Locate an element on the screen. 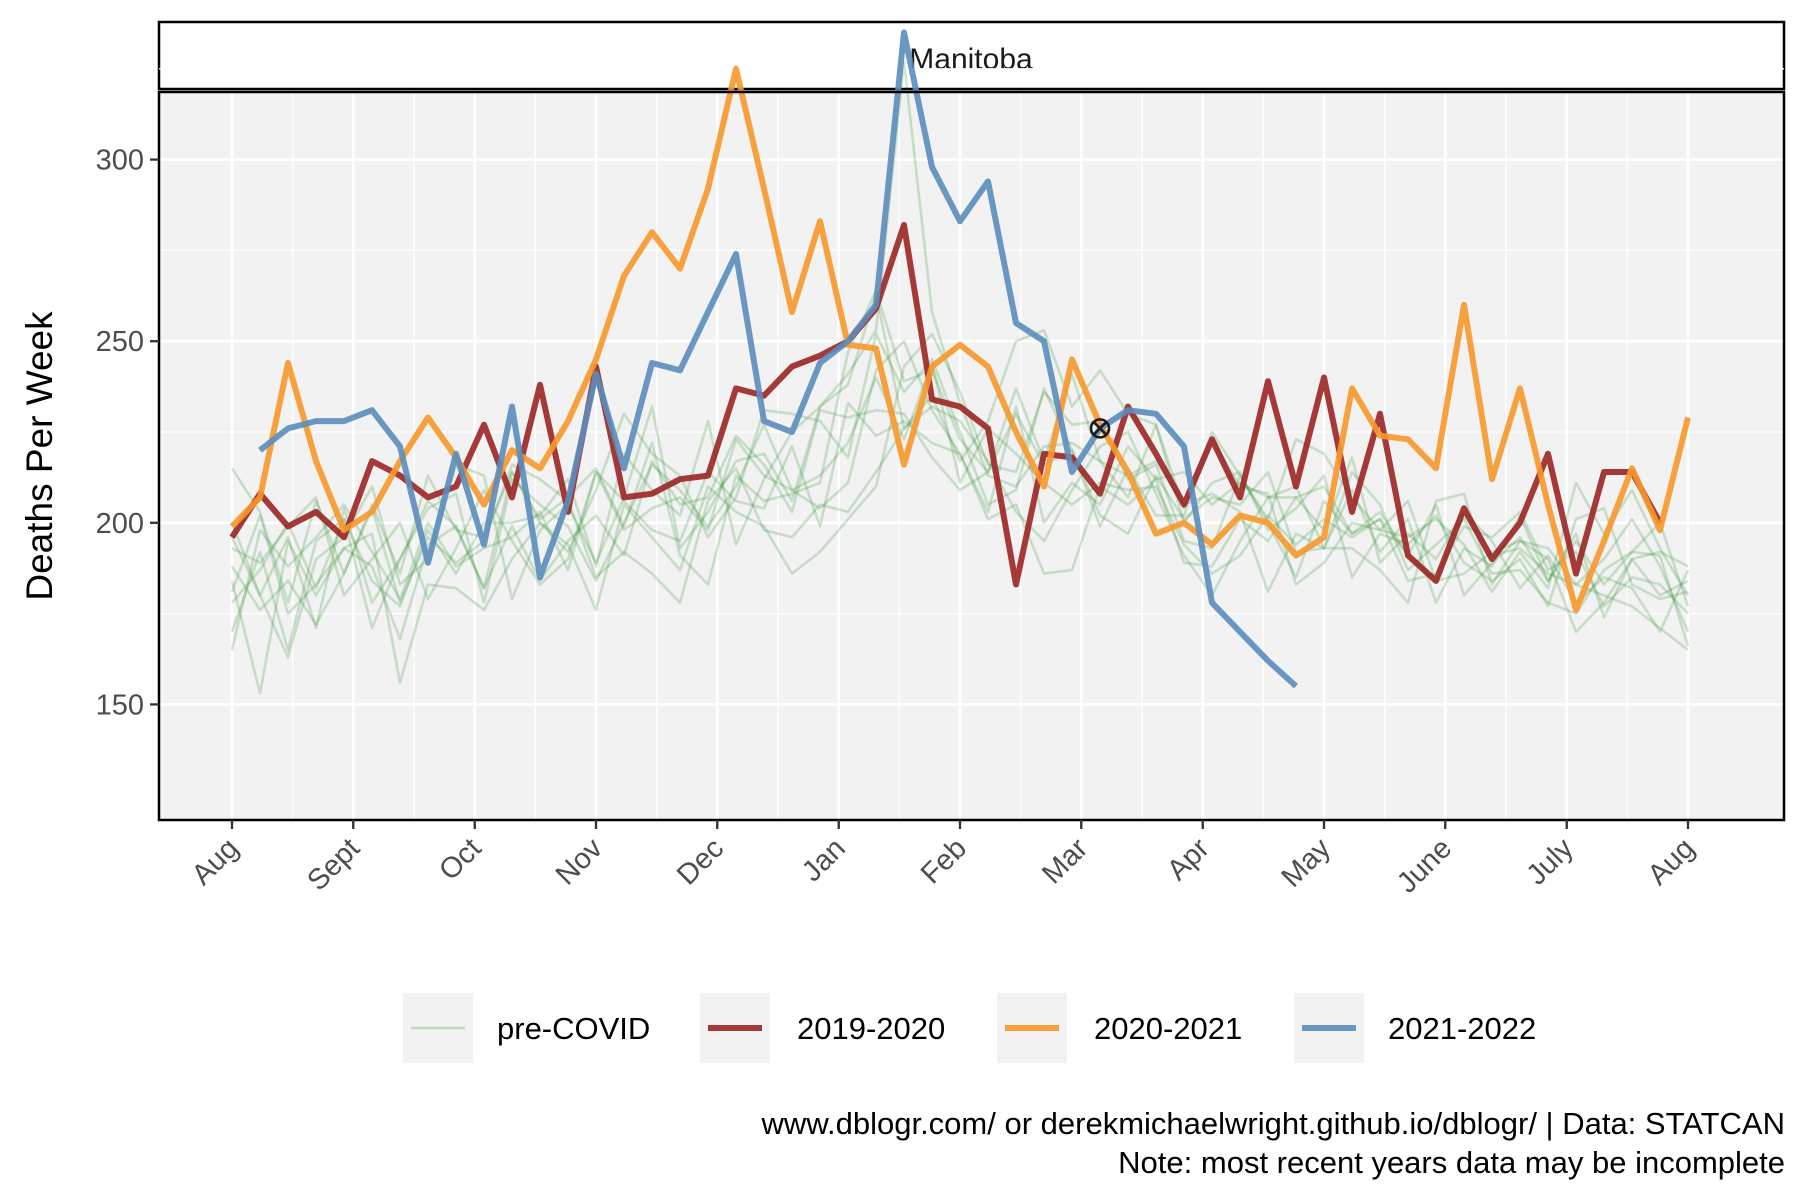 The image size is (1800, 1200). legend-item-2019-2020: 2019-2020 is located at coordinates (822, 1028).